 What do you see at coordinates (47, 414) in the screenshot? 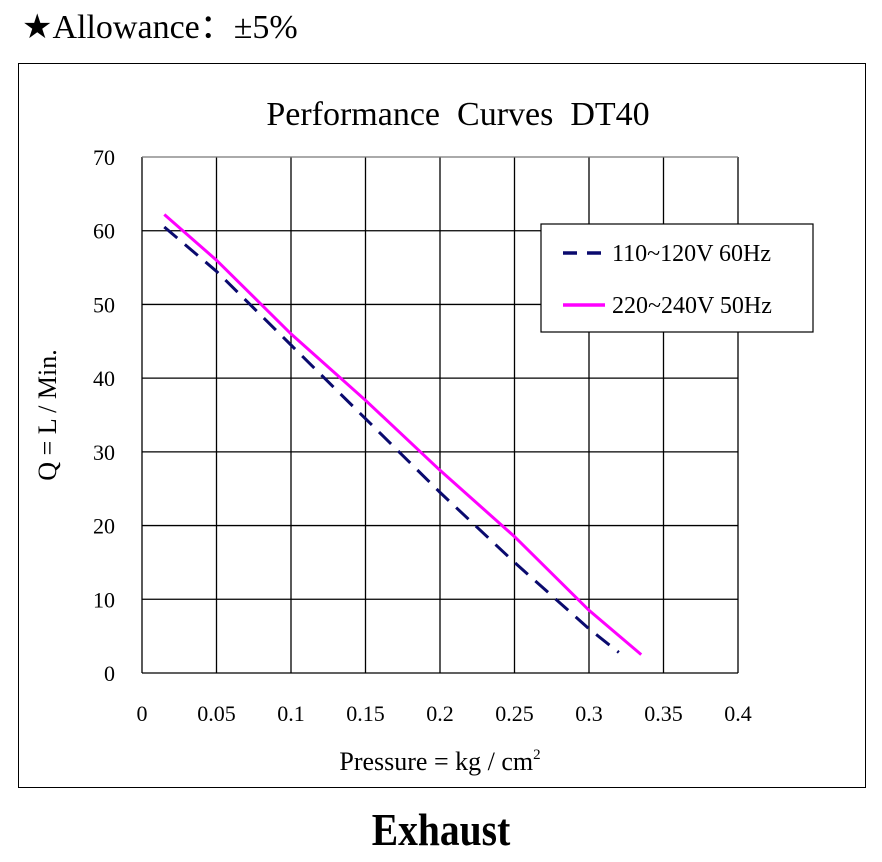
I see `y-axis-label: Q = L / Min.` at bounding box center [47, 414].